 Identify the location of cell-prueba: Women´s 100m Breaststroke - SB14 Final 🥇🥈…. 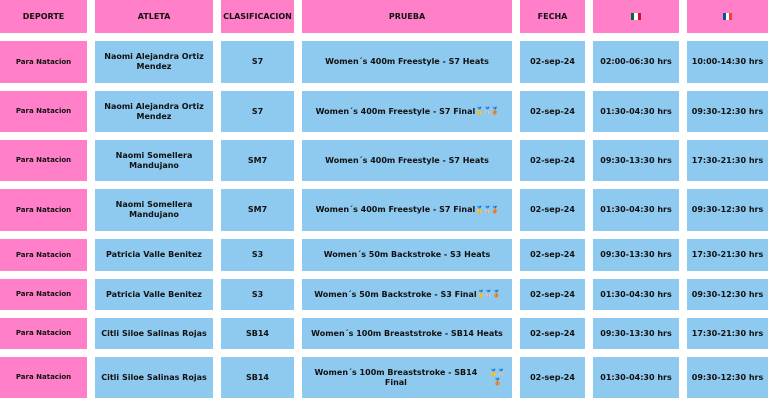
(407, 377).